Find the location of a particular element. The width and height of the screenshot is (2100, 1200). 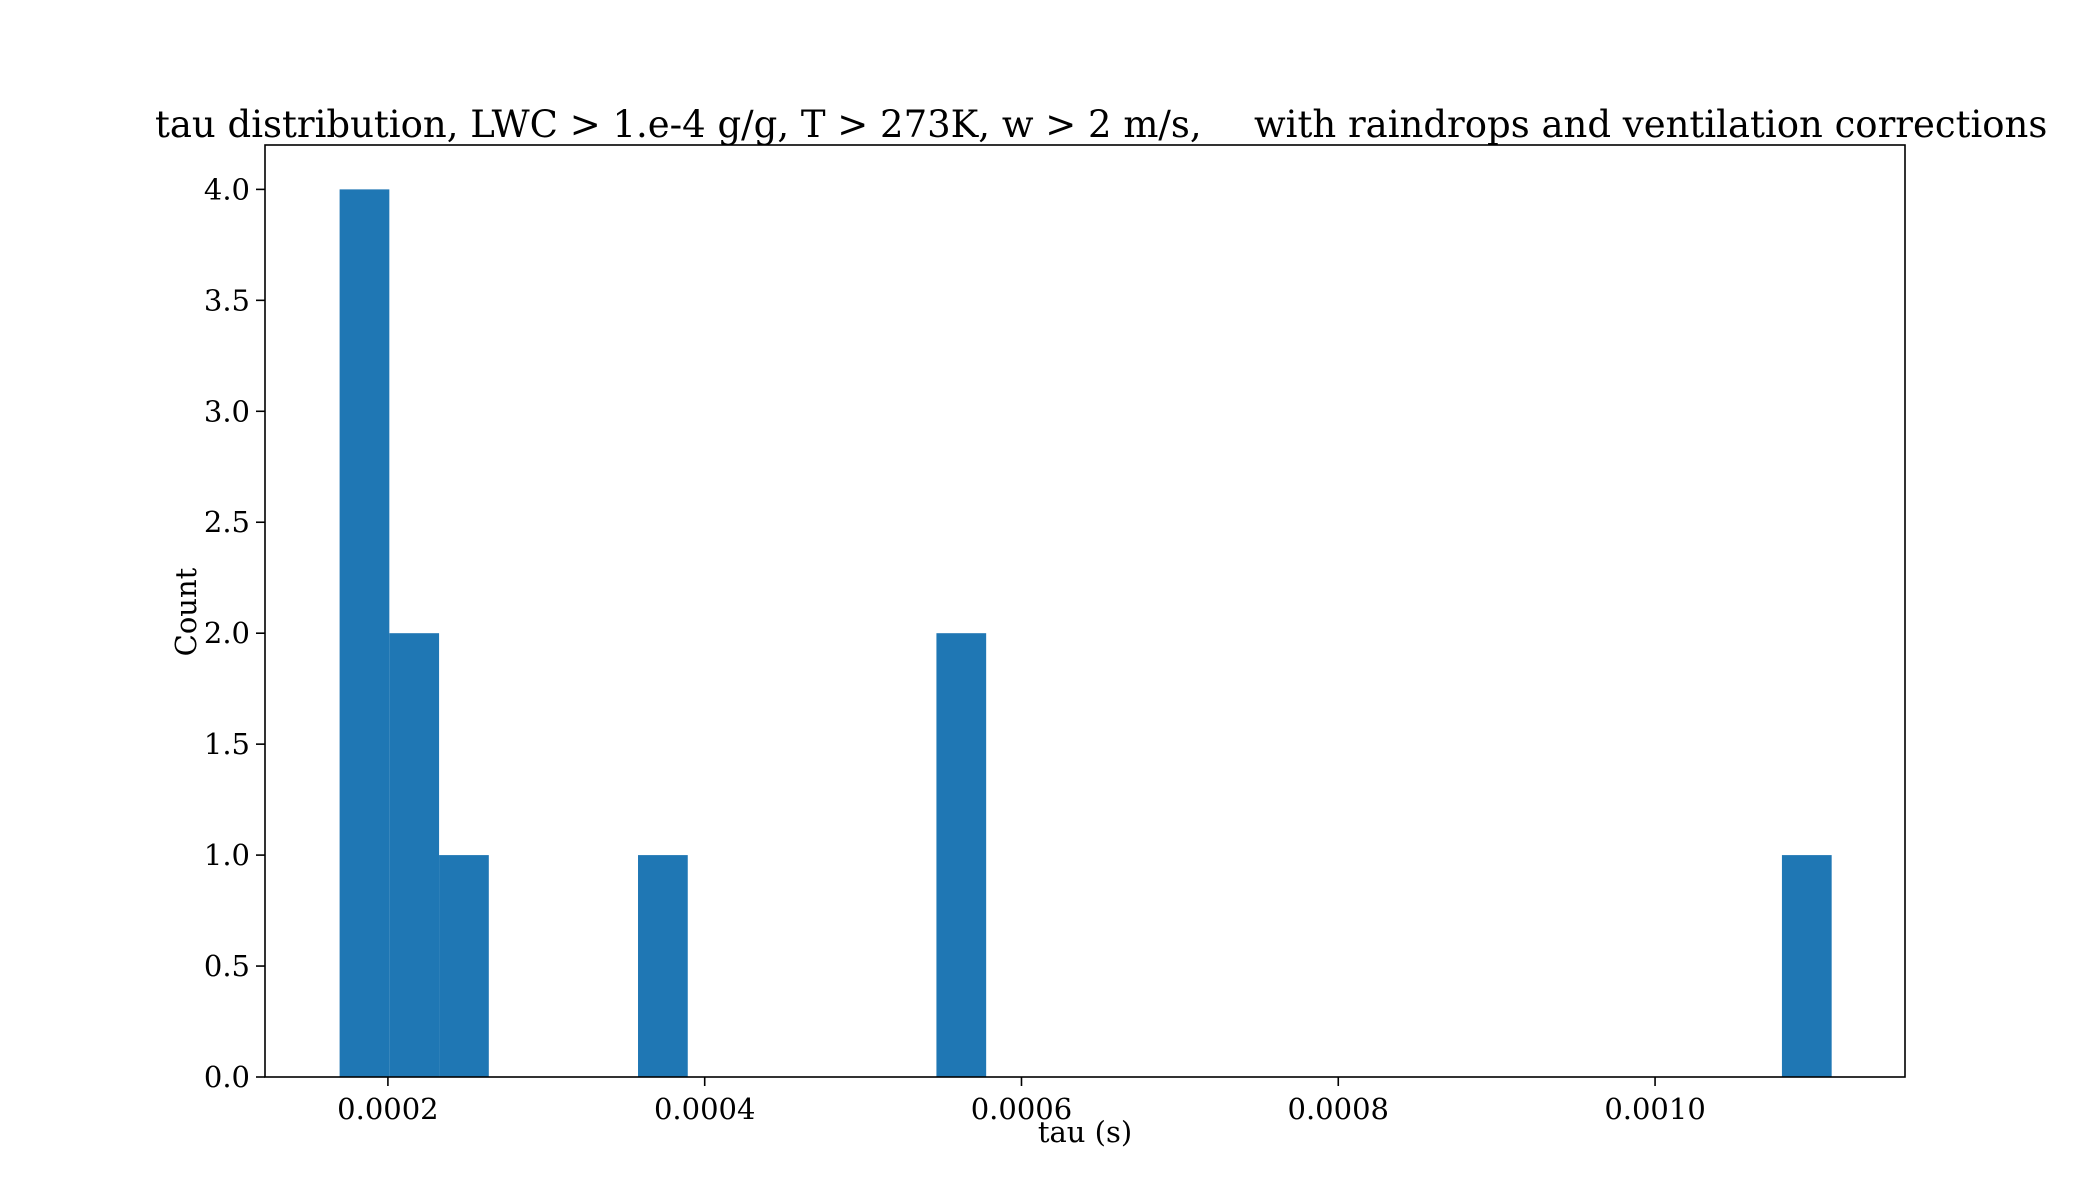

y-tick-label: 2.5 is located at coordinates (227, 522).